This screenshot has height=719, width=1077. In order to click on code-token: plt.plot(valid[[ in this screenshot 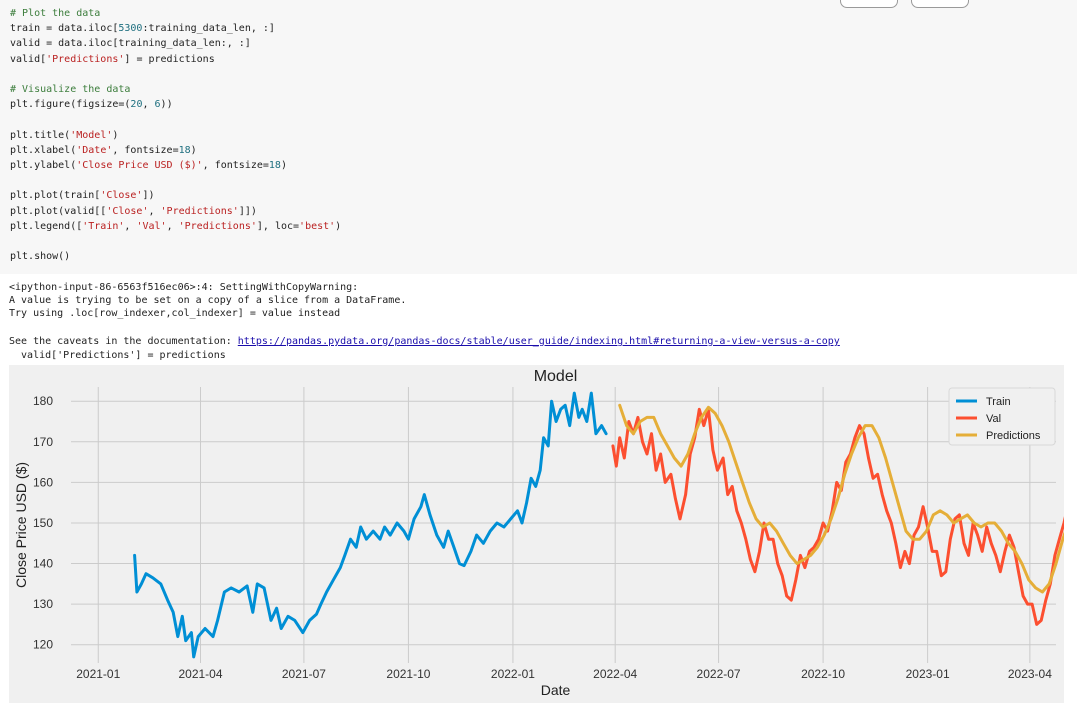, I will do `click(58, 211)`.